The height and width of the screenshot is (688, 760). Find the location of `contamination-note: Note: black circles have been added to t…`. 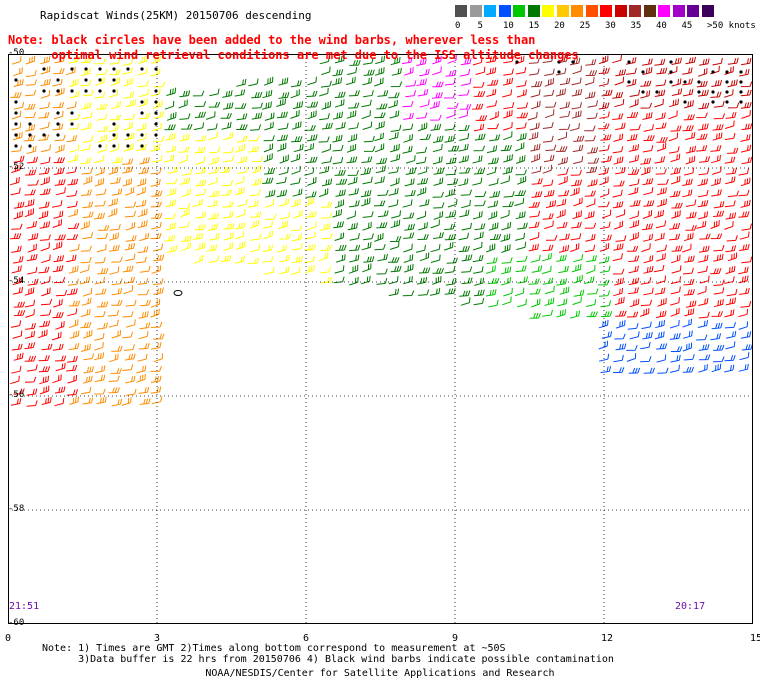

contamination-note: Note: black circles have been added to t… is located at coordinates (293, 47).